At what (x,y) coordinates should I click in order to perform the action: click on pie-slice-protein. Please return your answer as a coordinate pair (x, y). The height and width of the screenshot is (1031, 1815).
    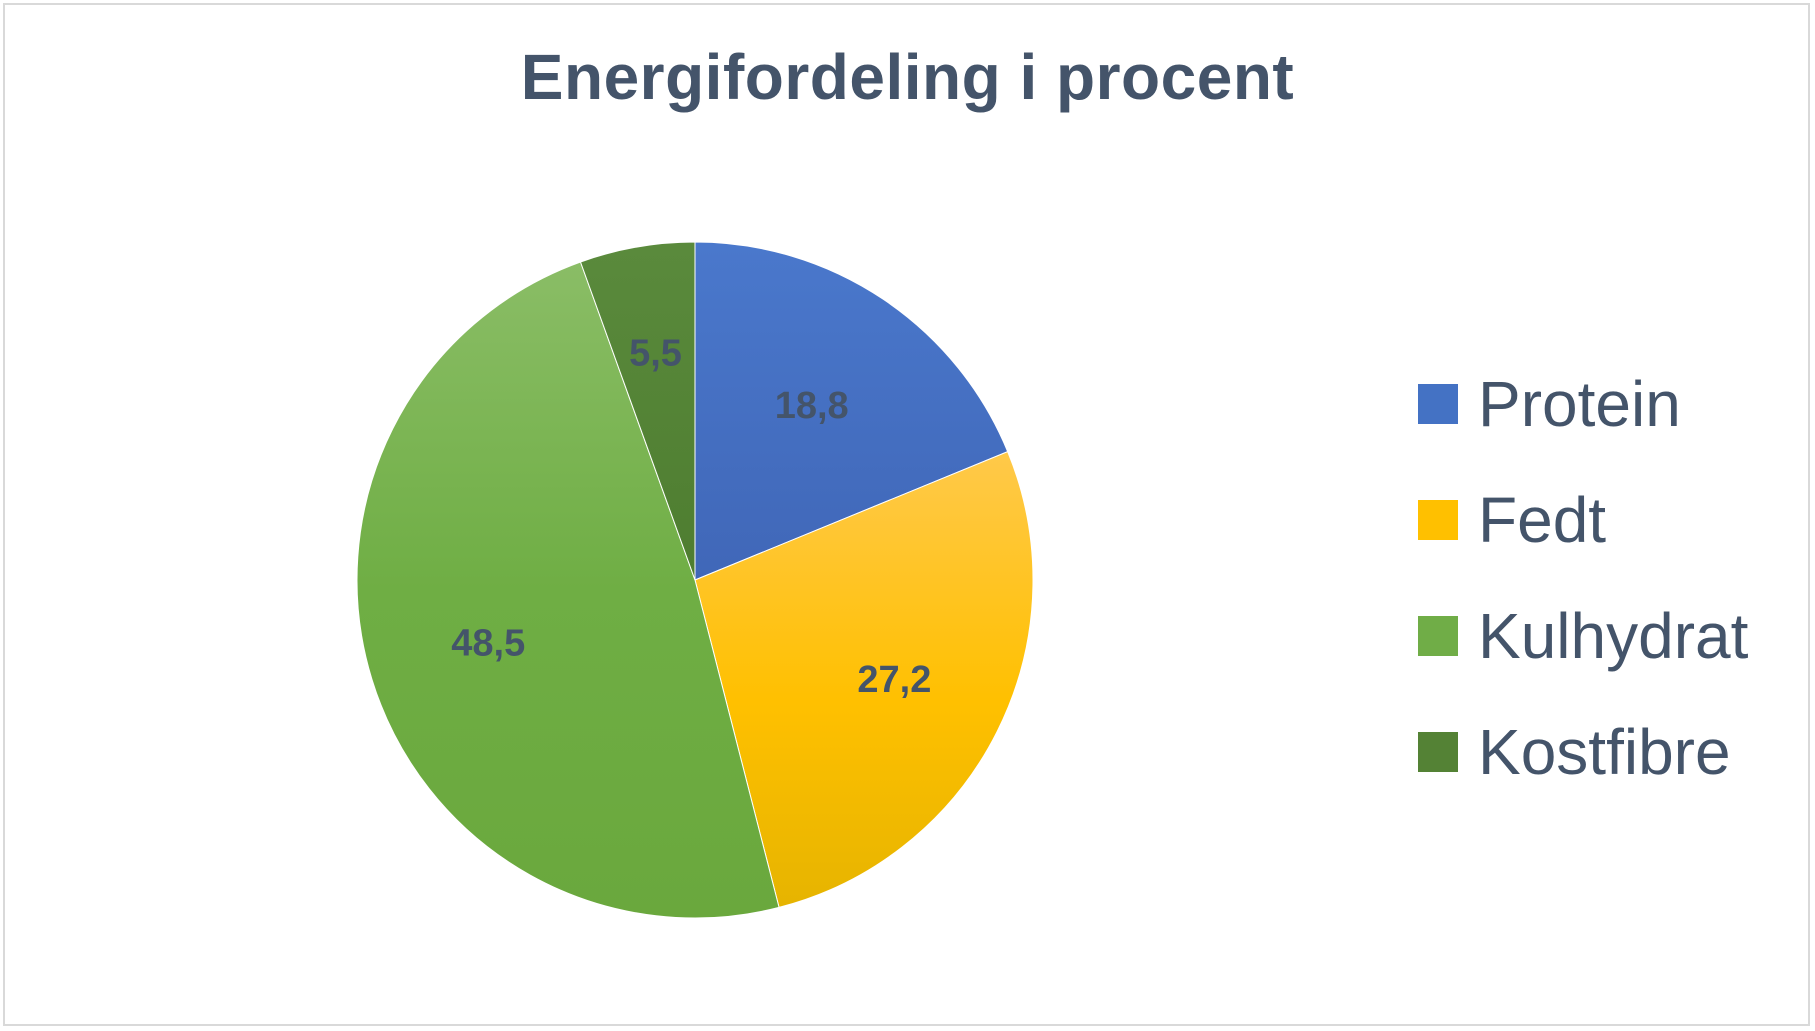
    Looking at the image, I should click on (851, 411).